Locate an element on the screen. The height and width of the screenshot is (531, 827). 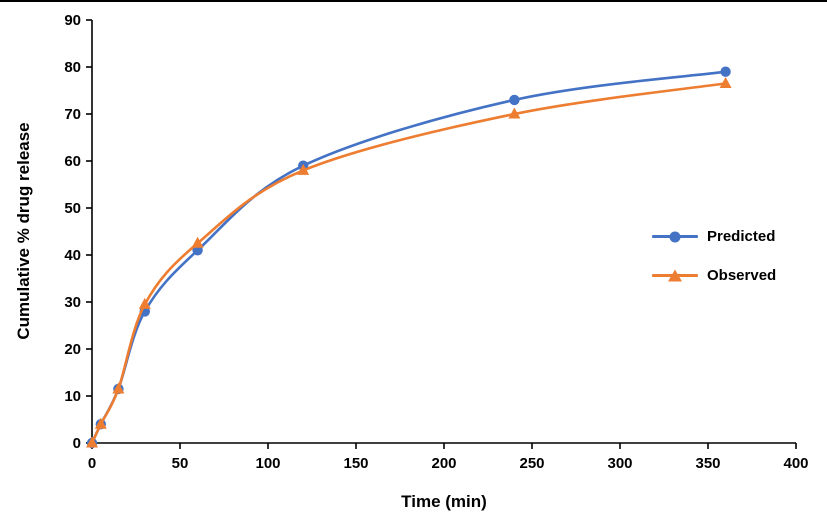
x-tick-label: 100 is located at coordinates (267, 463).